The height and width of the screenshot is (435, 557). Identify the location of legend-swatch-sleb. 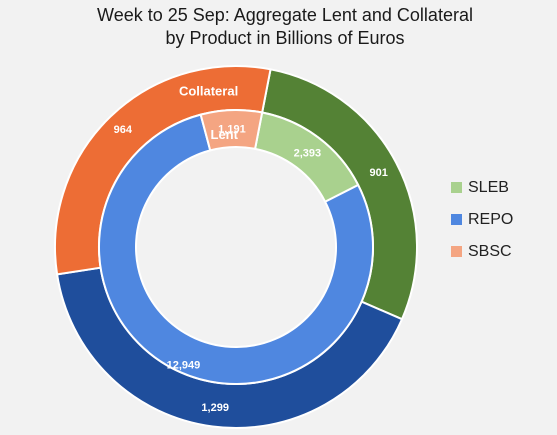
(456, 187).